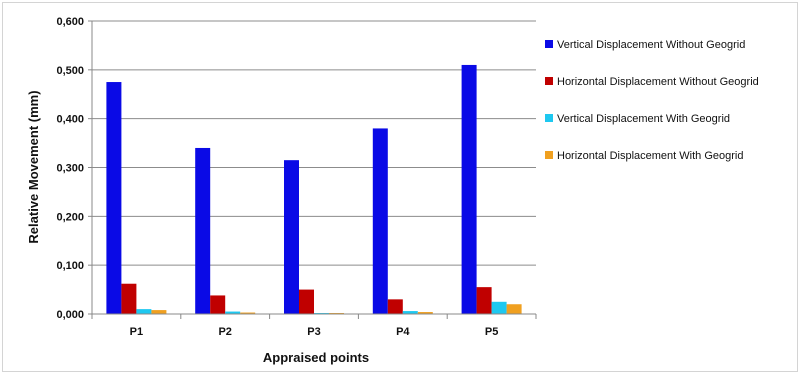 This screenshot has height=376, width=802. Describe the element at coordinates (70, 315) in the screenshot. I see `y-tick-label: 0,000` at that location.